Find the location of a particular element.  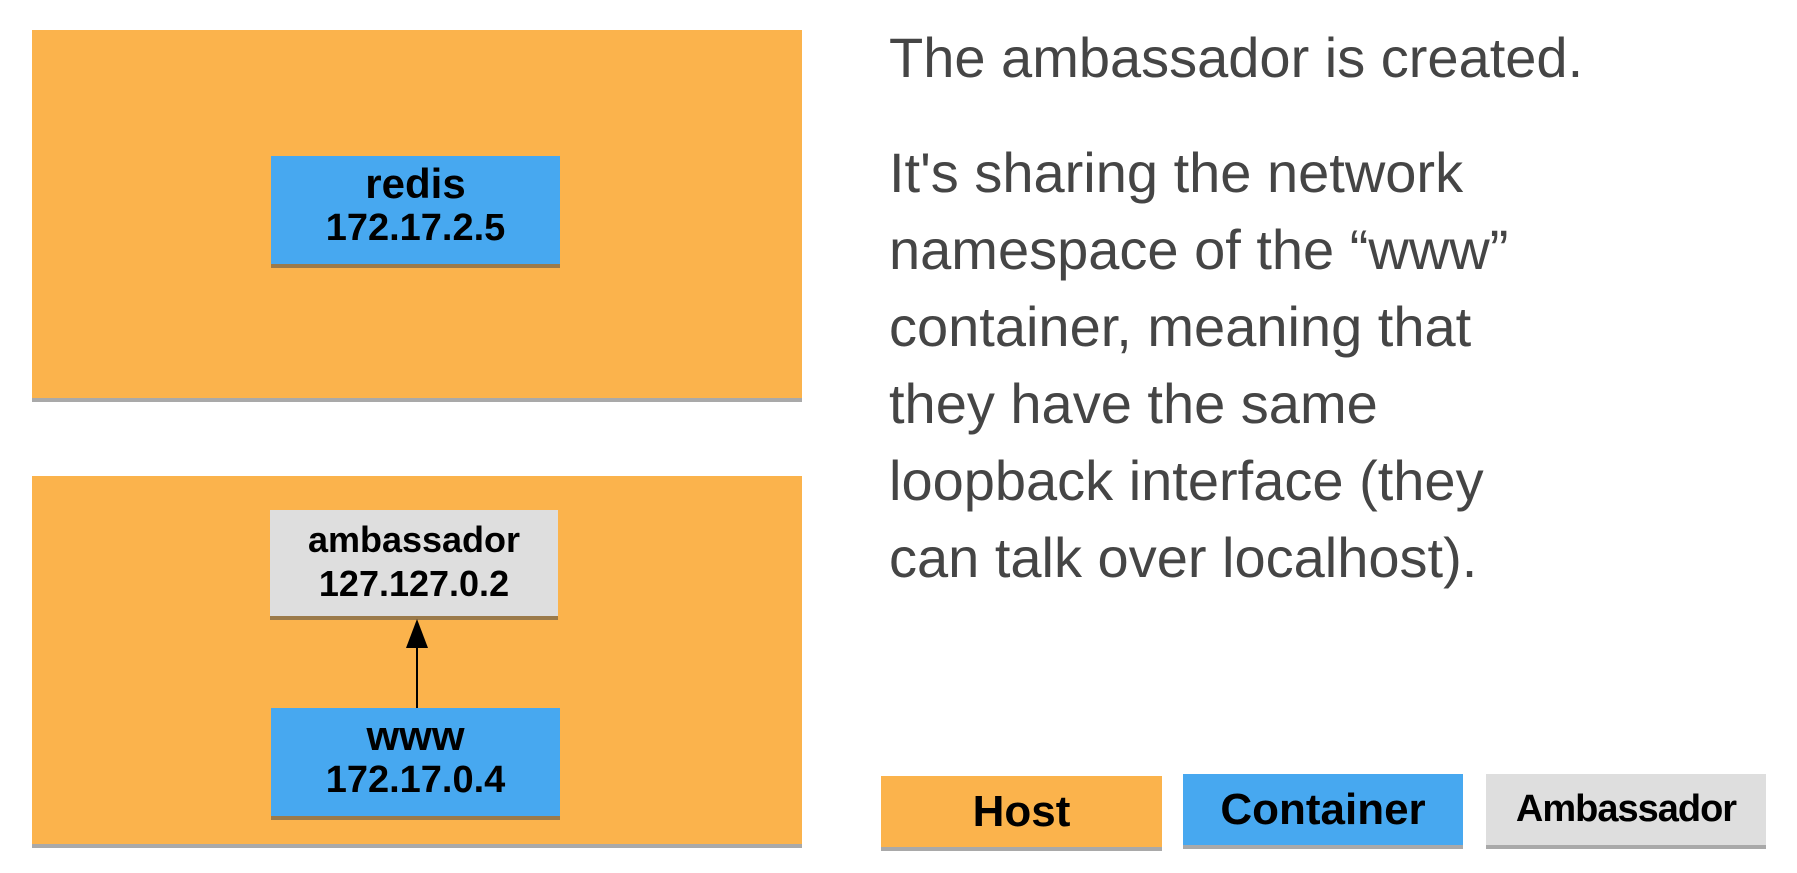

description-line: they have the same is located at coordinates (1133, 403).